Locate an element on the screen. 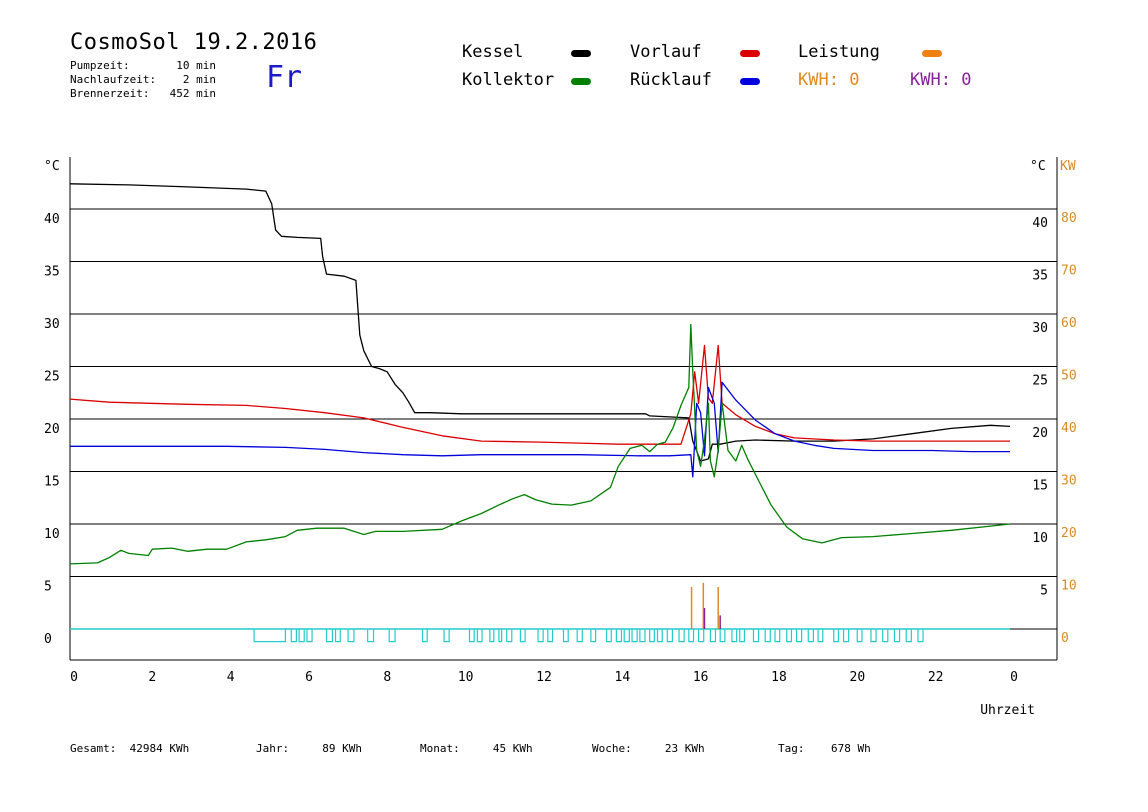 Image resolution: width=1148 pixels, height=812 pixels. legend-kessel-label: Kessel is located at coordinates (493, 52).